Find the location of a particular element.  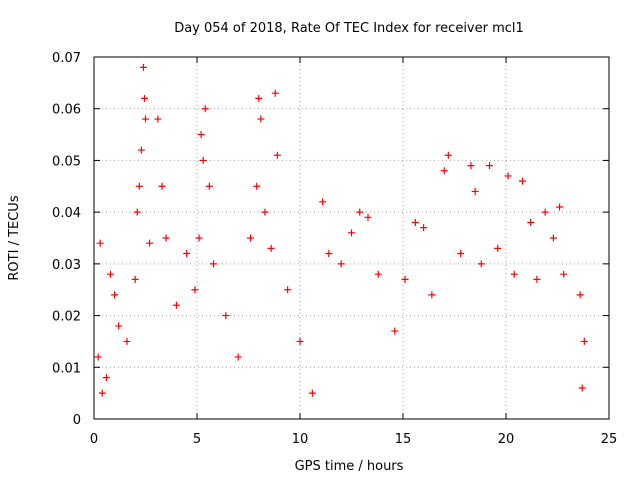

y-tick-label: 0.02 is located at coordinates (66, 317).